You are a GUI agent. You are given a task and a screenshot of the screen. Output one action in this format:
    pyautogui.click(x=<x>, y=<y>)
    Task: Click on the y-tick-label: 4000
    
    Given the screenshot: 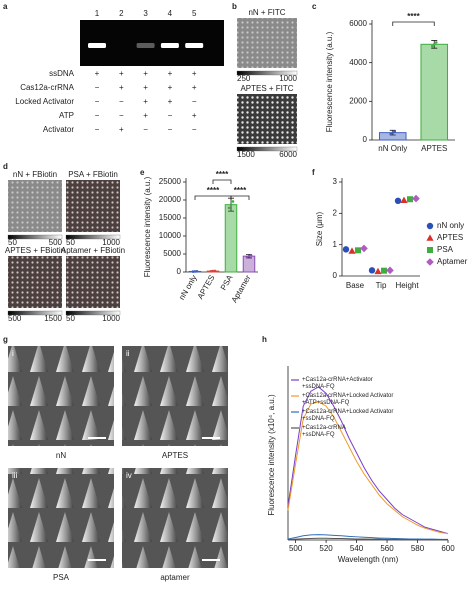 What is the action you would take?
    pyautogui.click(x=358, y=62)
    